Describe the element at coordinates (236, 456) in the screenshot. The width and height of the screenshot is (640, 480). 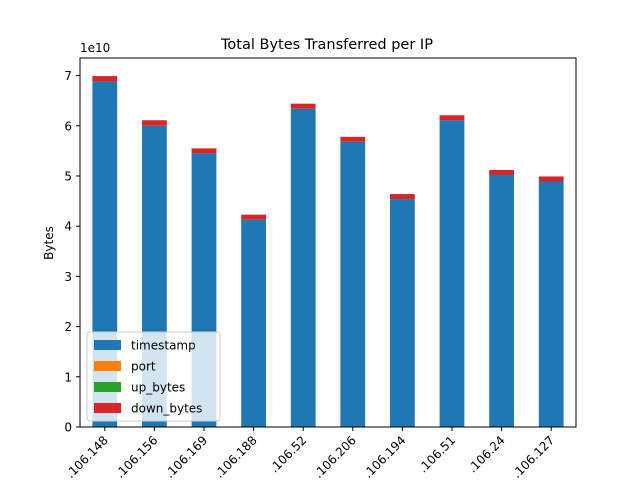
I see `x-tick-label: .106.188` at that location.